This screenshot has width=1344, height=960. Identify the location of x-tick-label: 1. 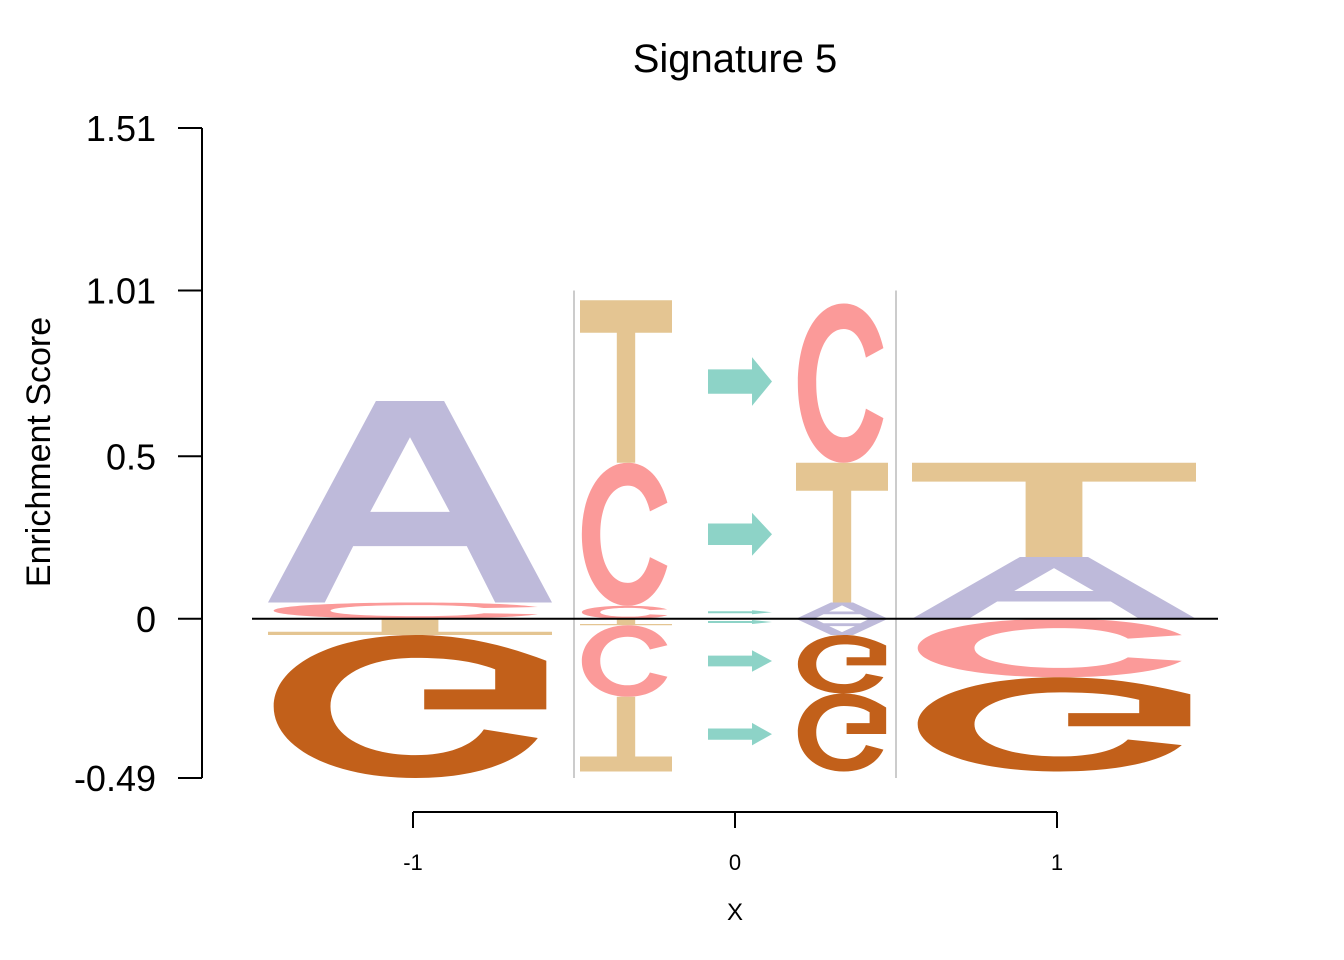
(1057, 862).